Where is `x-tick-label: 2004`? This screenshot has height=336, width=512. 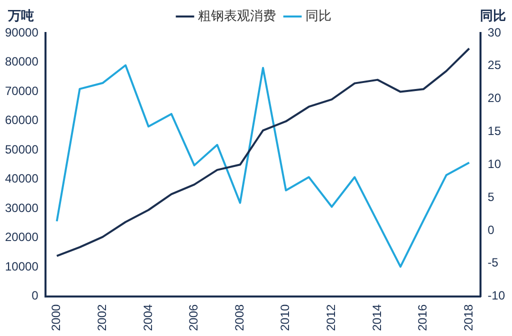 x-tick-label: 2004 is located at coordinates (147, 318).